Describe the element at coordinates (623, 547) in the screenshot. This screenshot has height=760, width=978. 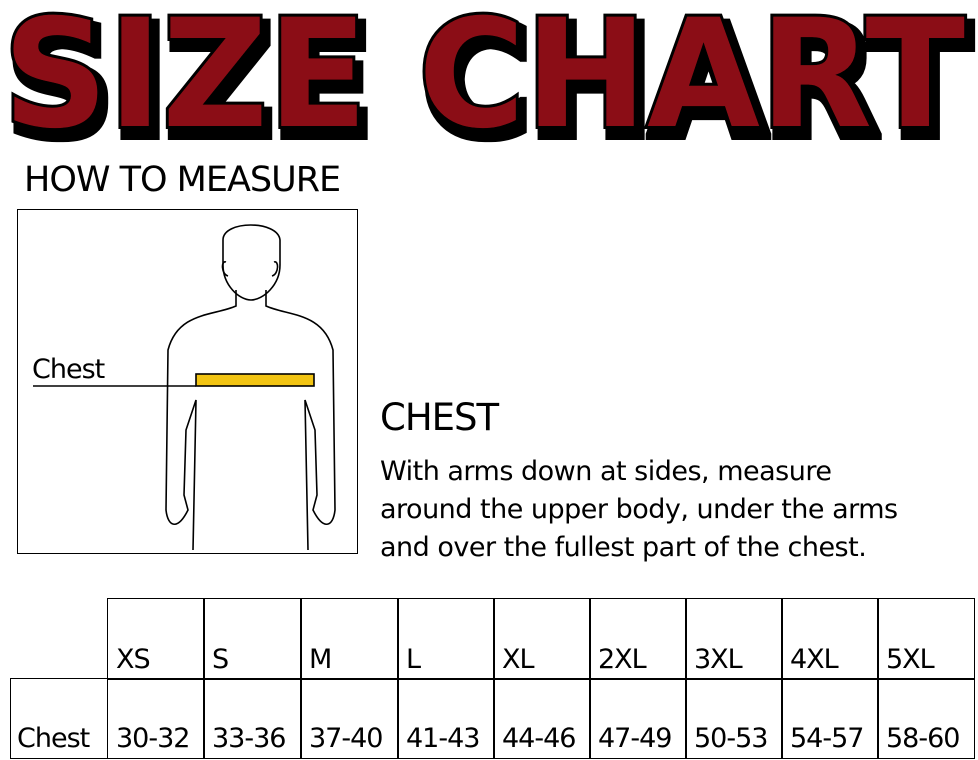
I see `instruction-line: and over the fullest part of the chest.` at that location.